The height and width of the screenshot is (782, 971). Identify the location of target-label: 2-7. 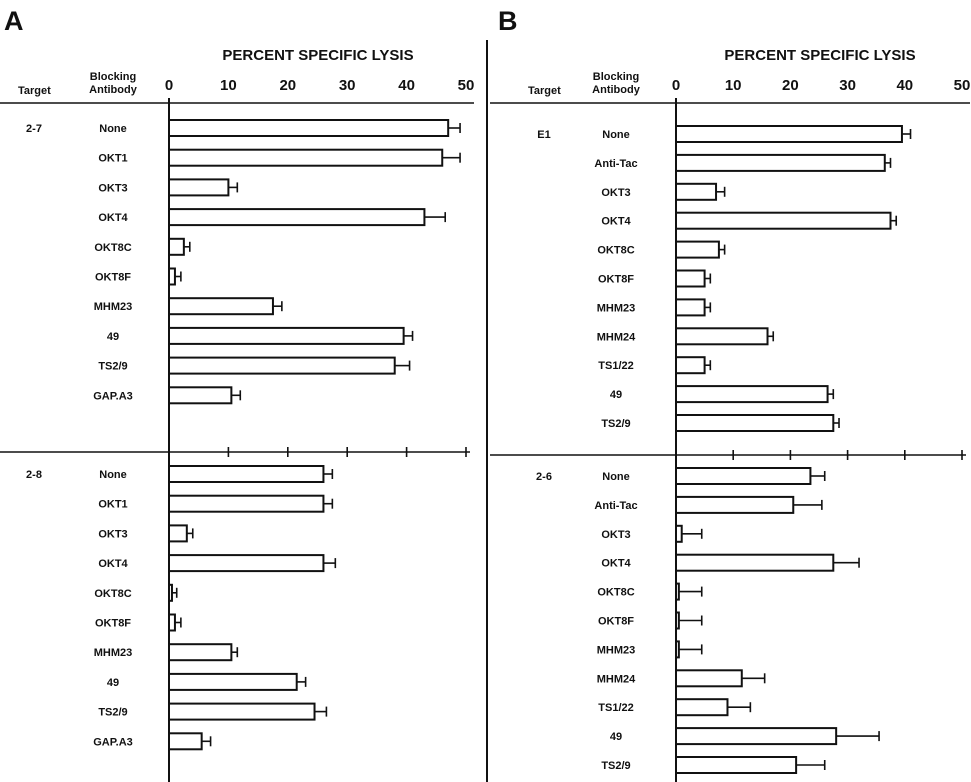
(34, 129).